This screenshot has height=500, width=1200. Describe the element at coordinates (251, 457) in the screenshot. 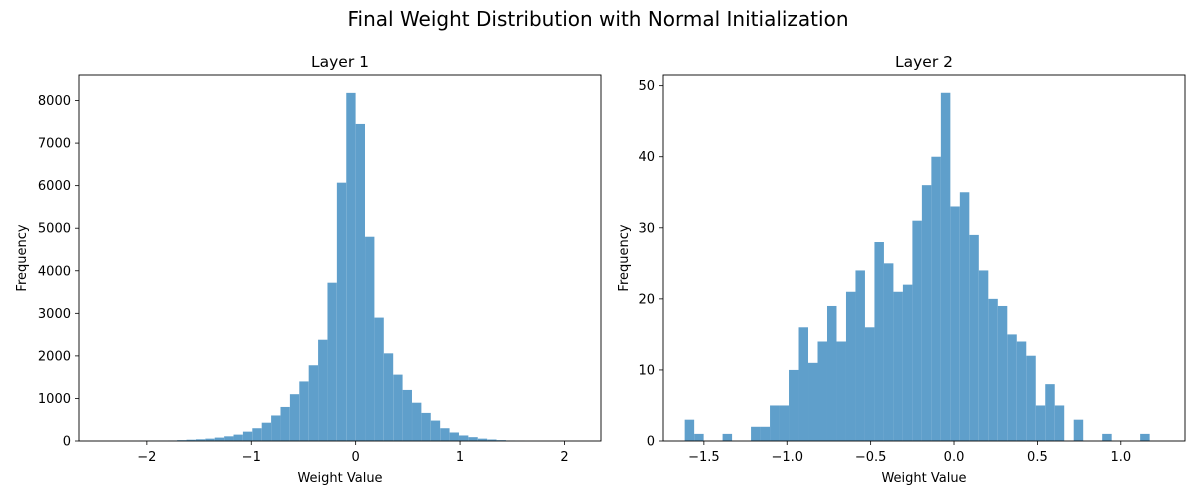

I see `x-tick-label: −1` at that location.